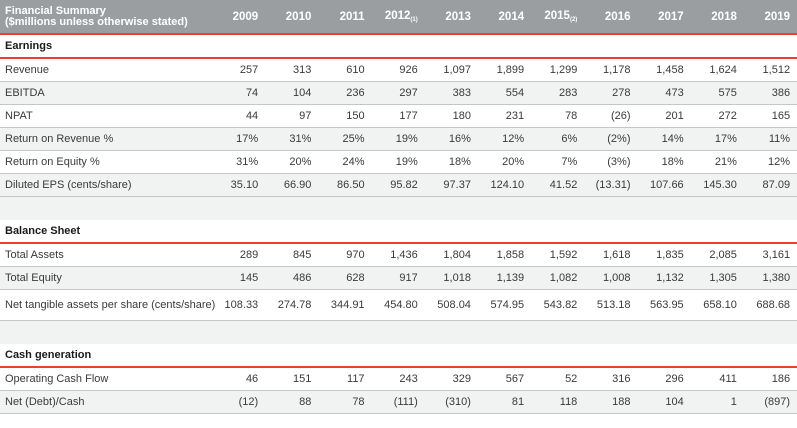 The height and width of the screenshot is (428, 797). Describe the element at coordinates (717, 379) in the screenshot. I see `value-cell: 411` at that location.